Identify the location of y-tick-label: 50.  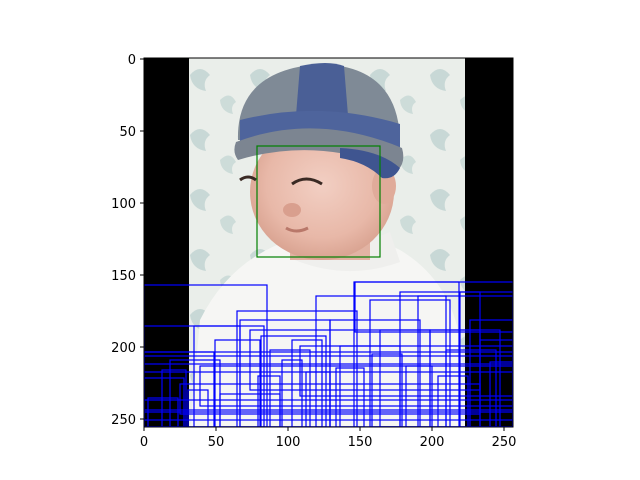
(127, 132).